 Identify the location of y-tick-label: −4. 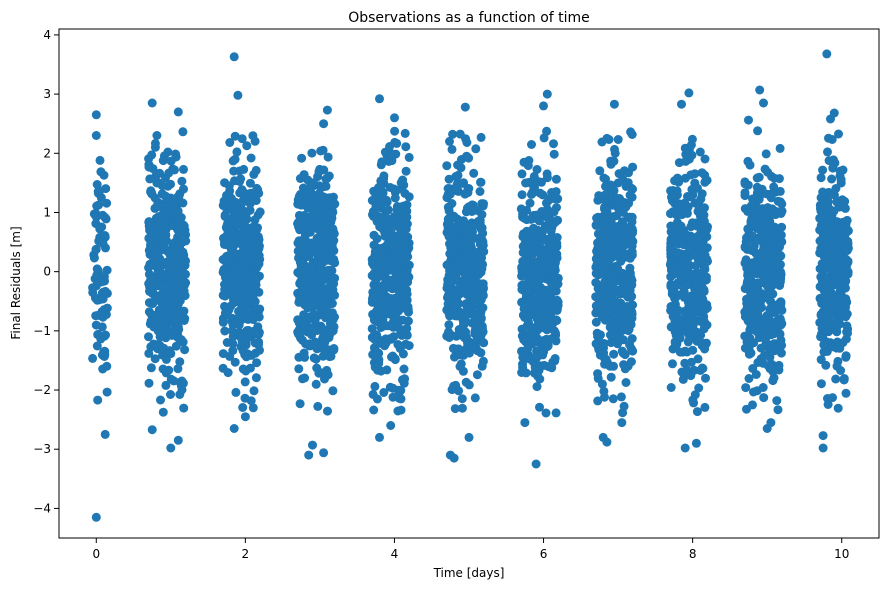
(42, 508).